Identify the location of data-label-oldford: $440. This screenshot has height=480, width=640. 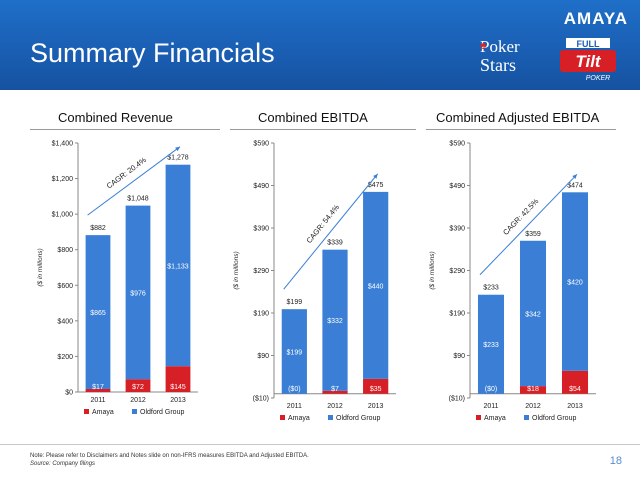
(376, 286).